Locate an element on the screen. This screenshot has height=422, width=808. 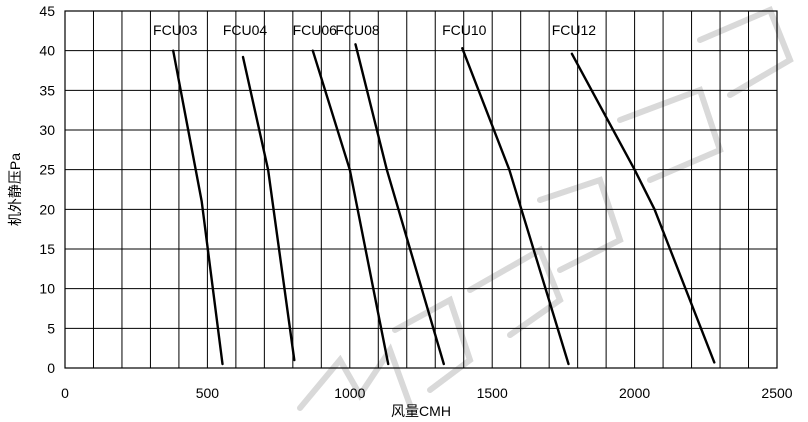
x-axis-label: 风量CMH is located at coordinates (421, 411).